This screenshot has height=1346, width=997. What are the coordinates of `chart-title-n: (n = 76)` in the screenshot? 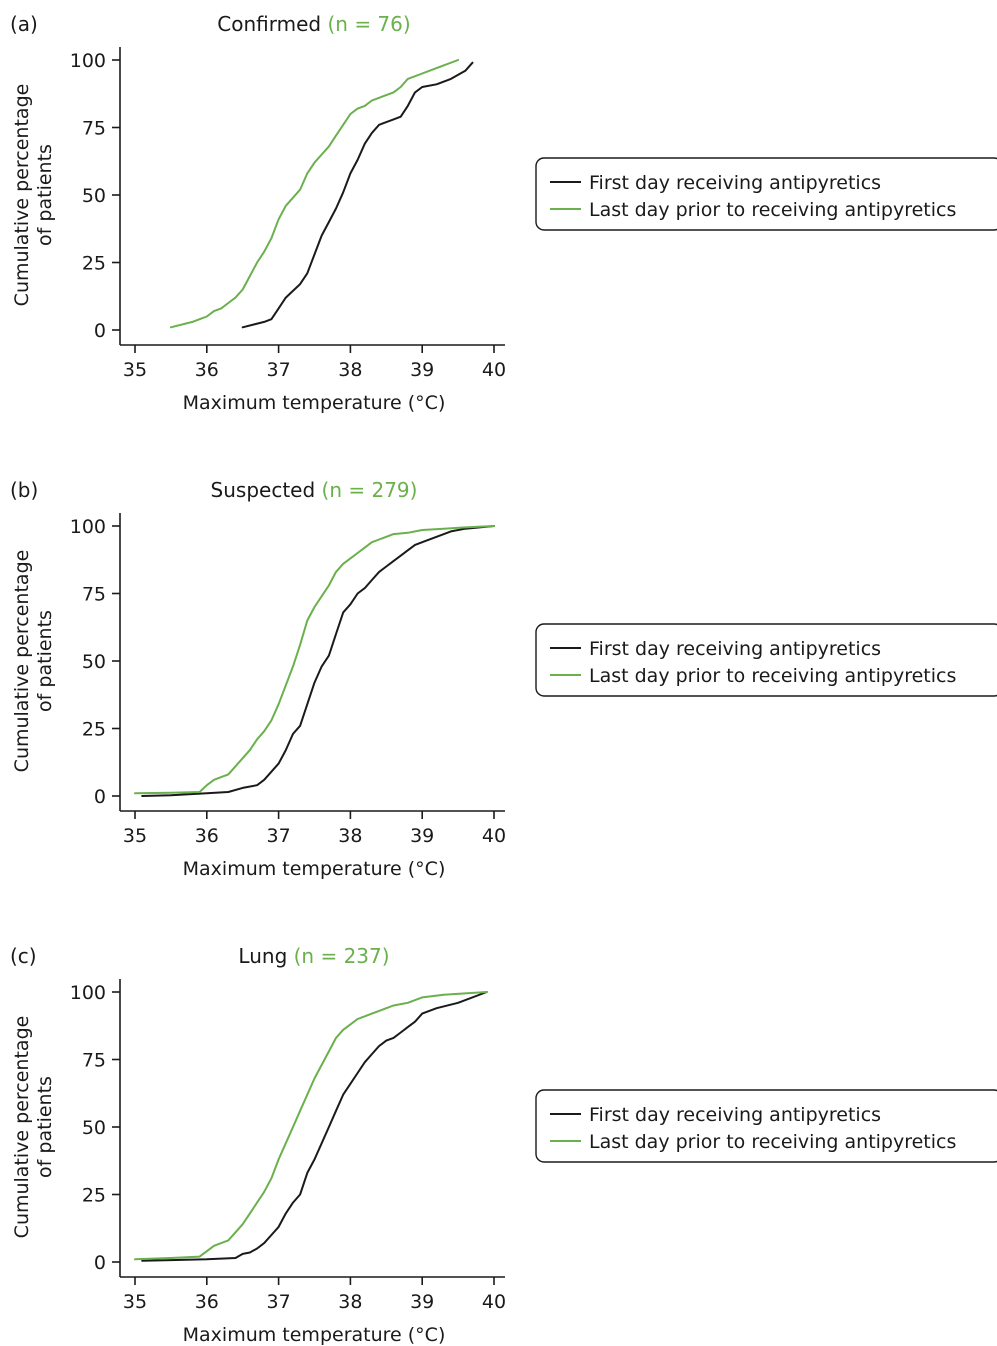 It's located at (368, 24).